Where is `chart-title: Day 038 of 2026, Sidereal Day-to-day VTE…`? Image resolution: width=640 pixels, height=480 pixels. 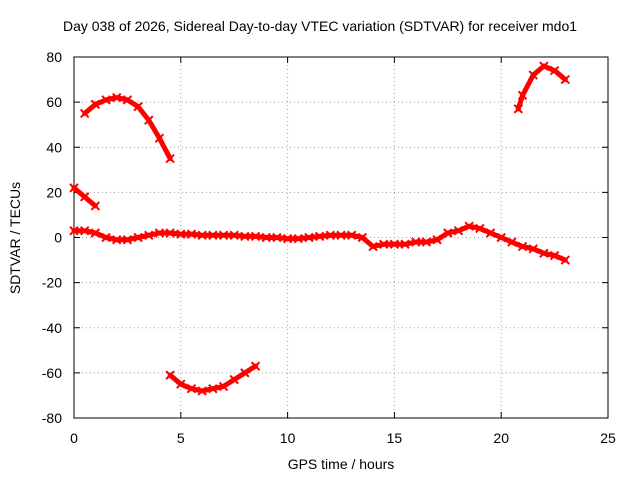
chart-title: Day 038 of 2026, Sidereal Day-to-day VTE… is located at coordinates (320, 26).